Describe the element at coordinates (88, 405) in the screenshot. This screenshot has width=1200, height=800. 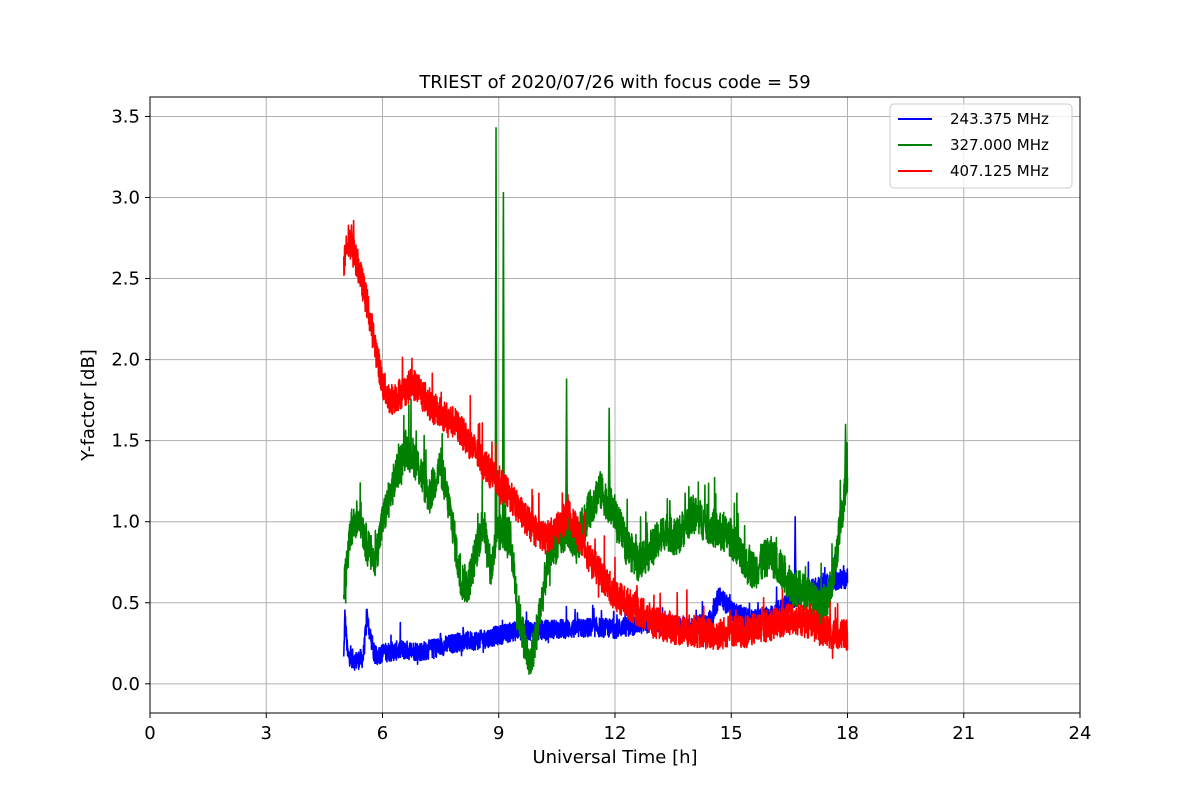
I see `y-axis-label: Y-factor [dB]` at that location.